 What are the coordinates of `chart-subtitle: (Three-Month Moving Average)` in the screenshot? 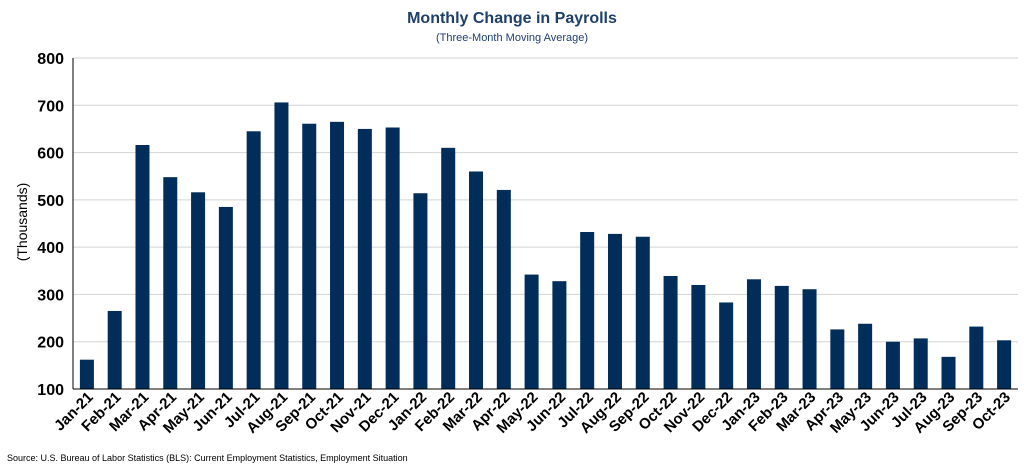 It's located at (512, 38).